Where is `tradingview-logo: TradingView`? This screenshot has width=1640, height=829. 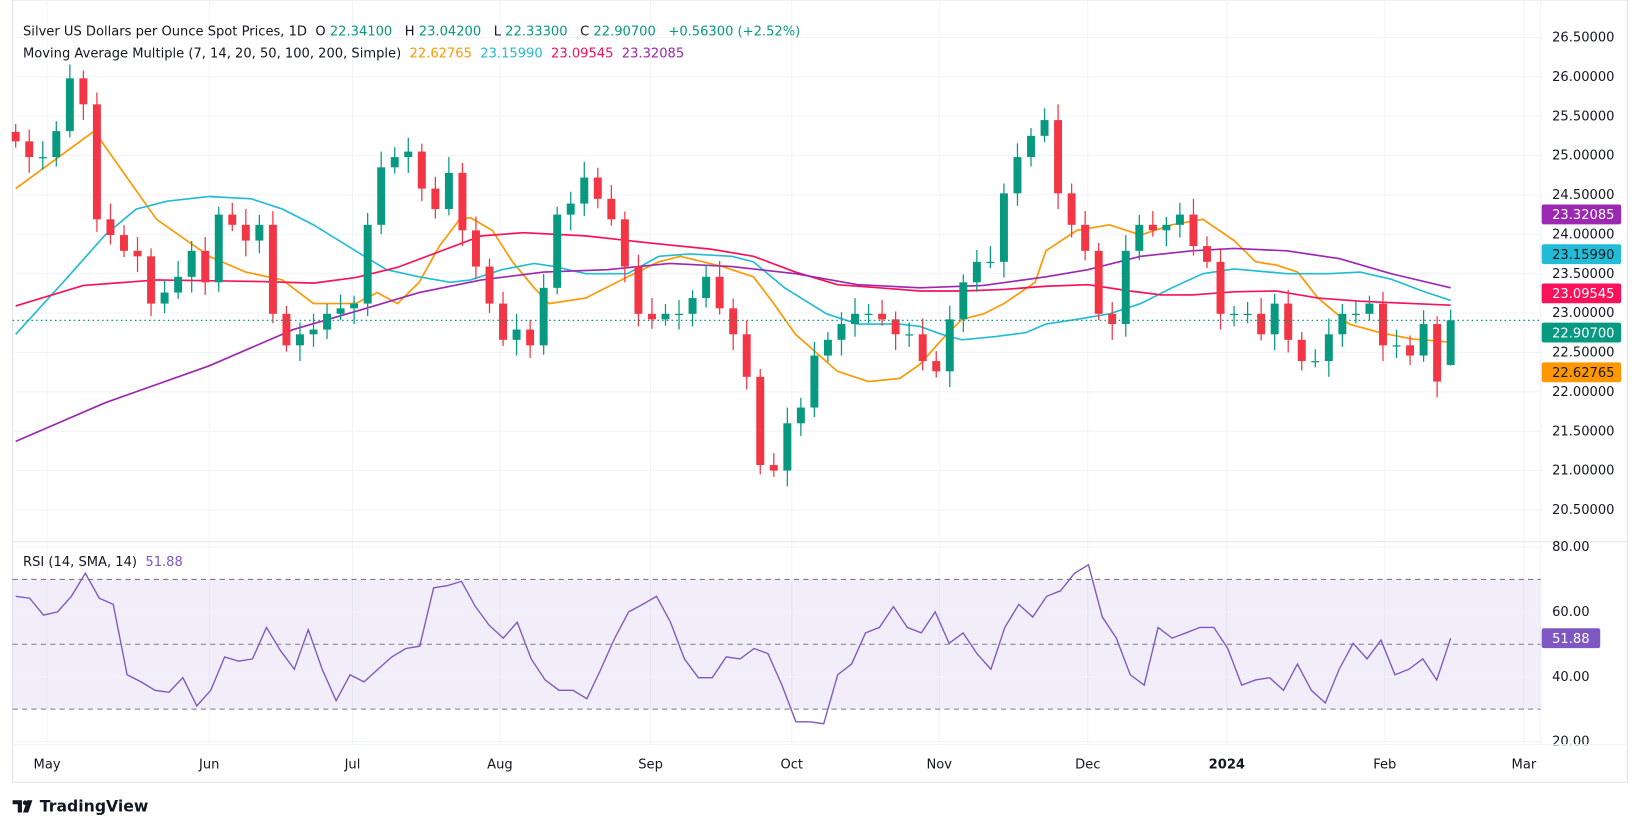 tradingview-logo: TradingView is located at coordinates (80, 806).